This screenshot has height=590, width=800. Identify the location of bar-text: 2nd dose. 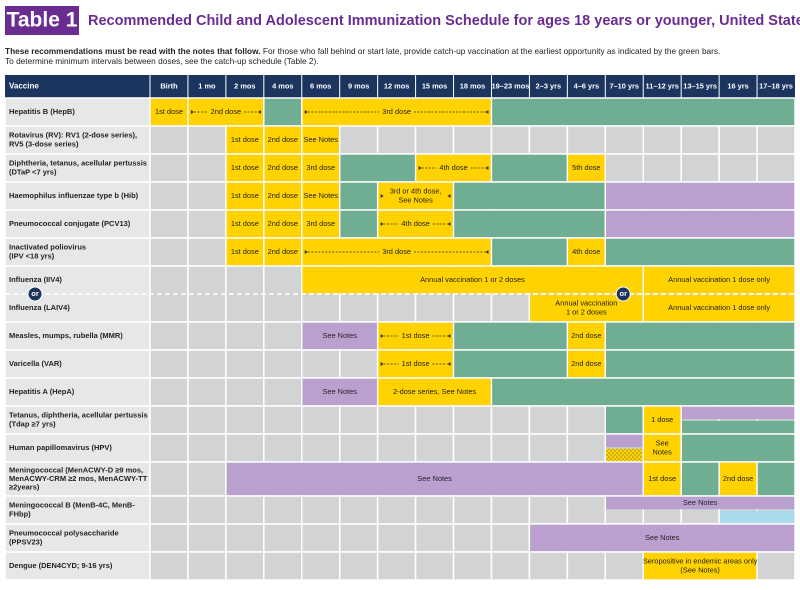
(283, 167).